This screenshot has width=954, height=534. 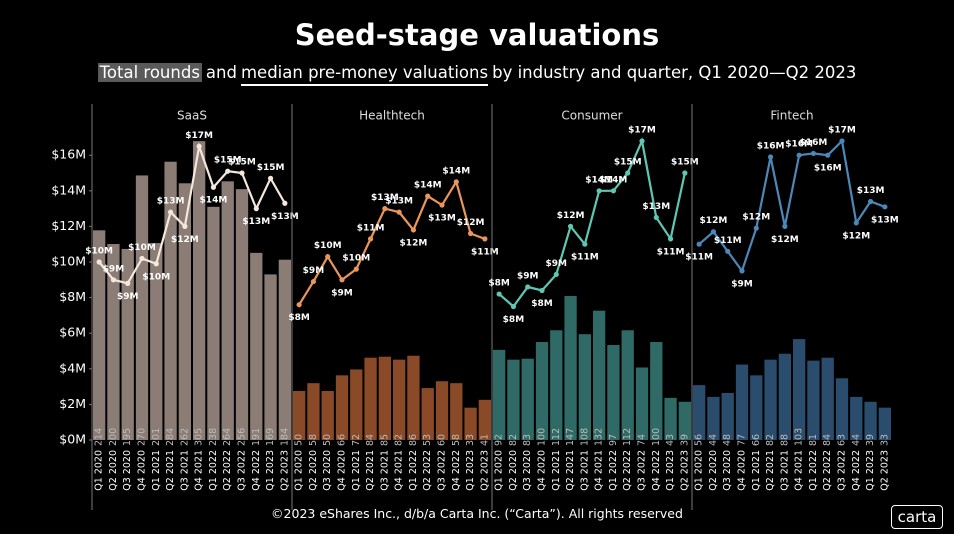 What do you see at coordinates (356, 440) in the screenshot?
I see `bar-label: 72` at bounding box center [356, 440].